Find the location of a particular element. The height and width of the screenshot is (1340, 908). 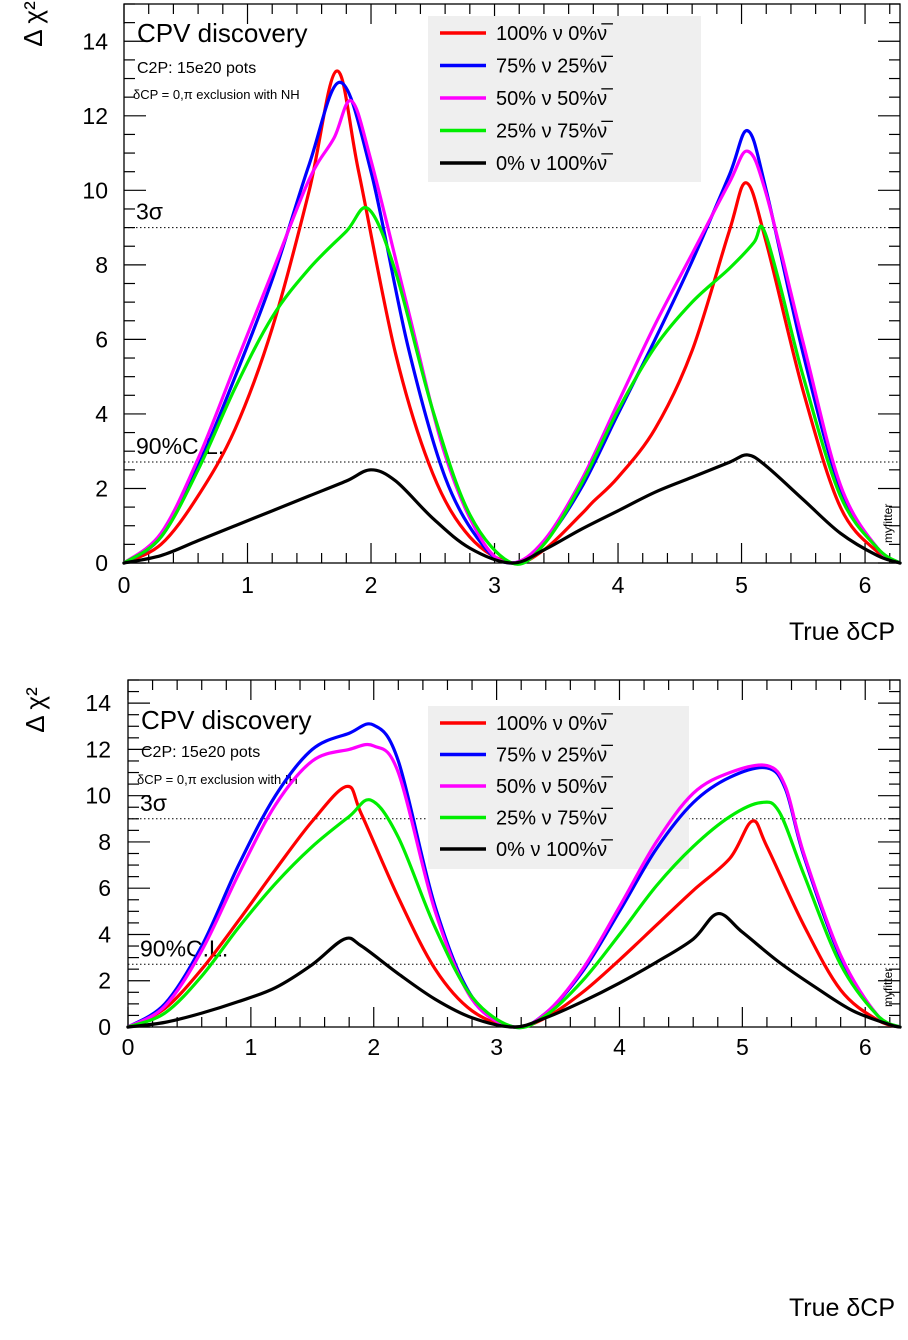

chart-note: δCP = 0,π exclusion with NH is located at coordinates (216, 94).